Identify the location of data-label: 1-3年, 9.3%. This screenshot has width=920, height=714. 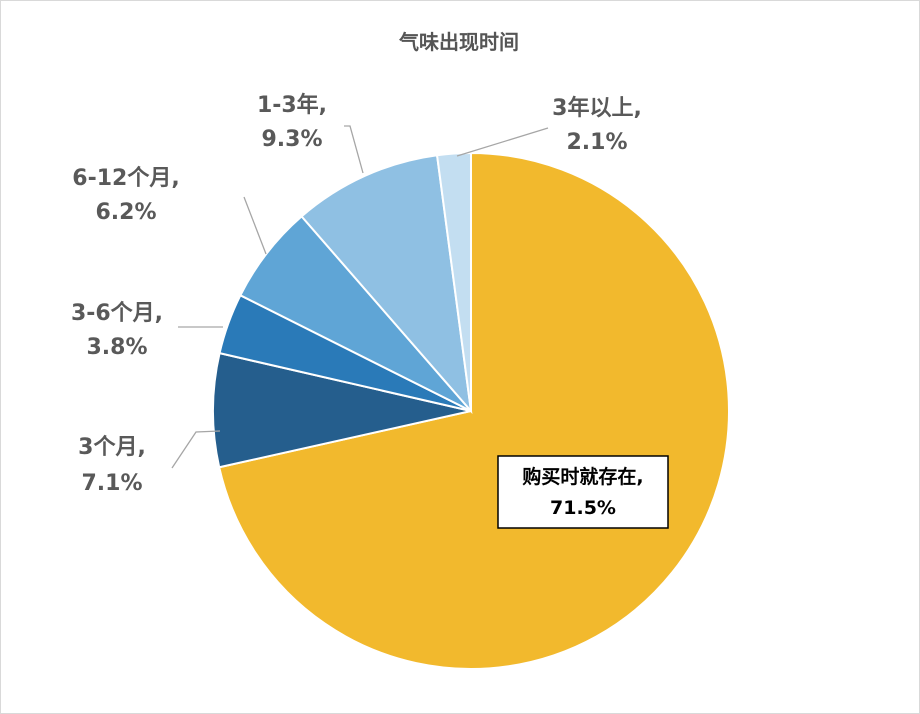
(310, 133).